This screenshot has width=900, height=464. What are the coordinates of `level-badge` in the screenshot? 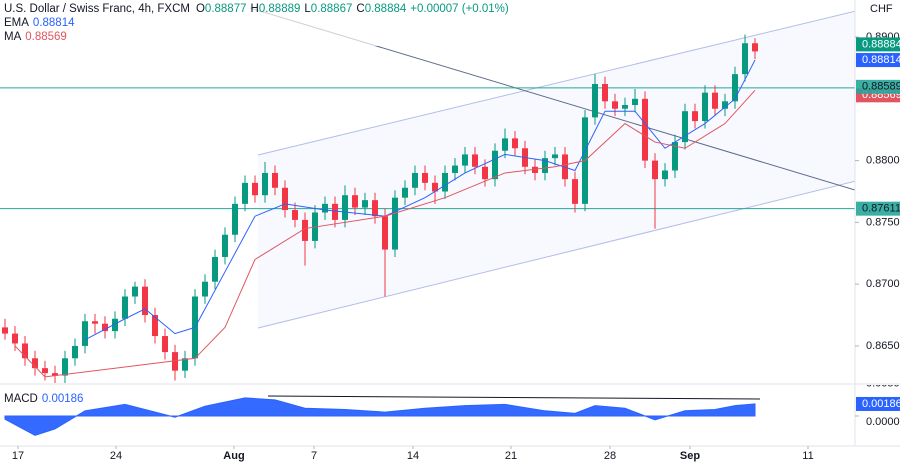 It's located at (878, 208).